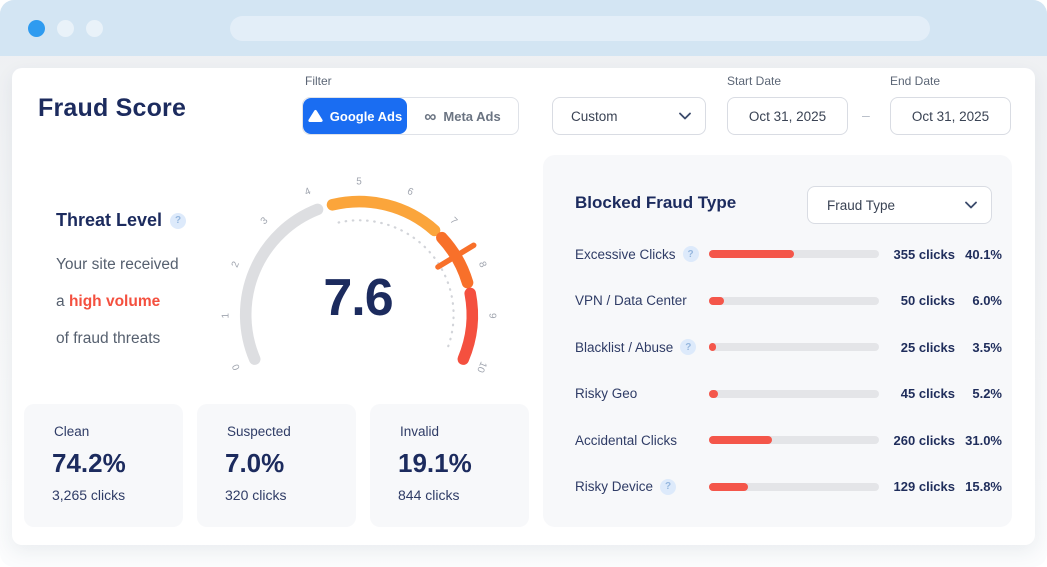 The height and width of the screenshot is (567, 1047). I want to click on fraud-type-row: Excessive Clicks? 355 clicks 40.1%, so click(777, 254).